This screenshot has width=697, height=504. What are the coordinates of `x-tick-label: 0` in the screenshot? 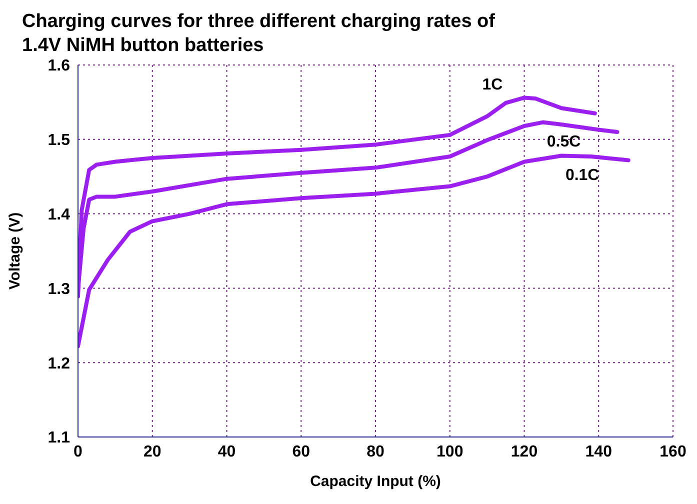 It's located at (78, 451).